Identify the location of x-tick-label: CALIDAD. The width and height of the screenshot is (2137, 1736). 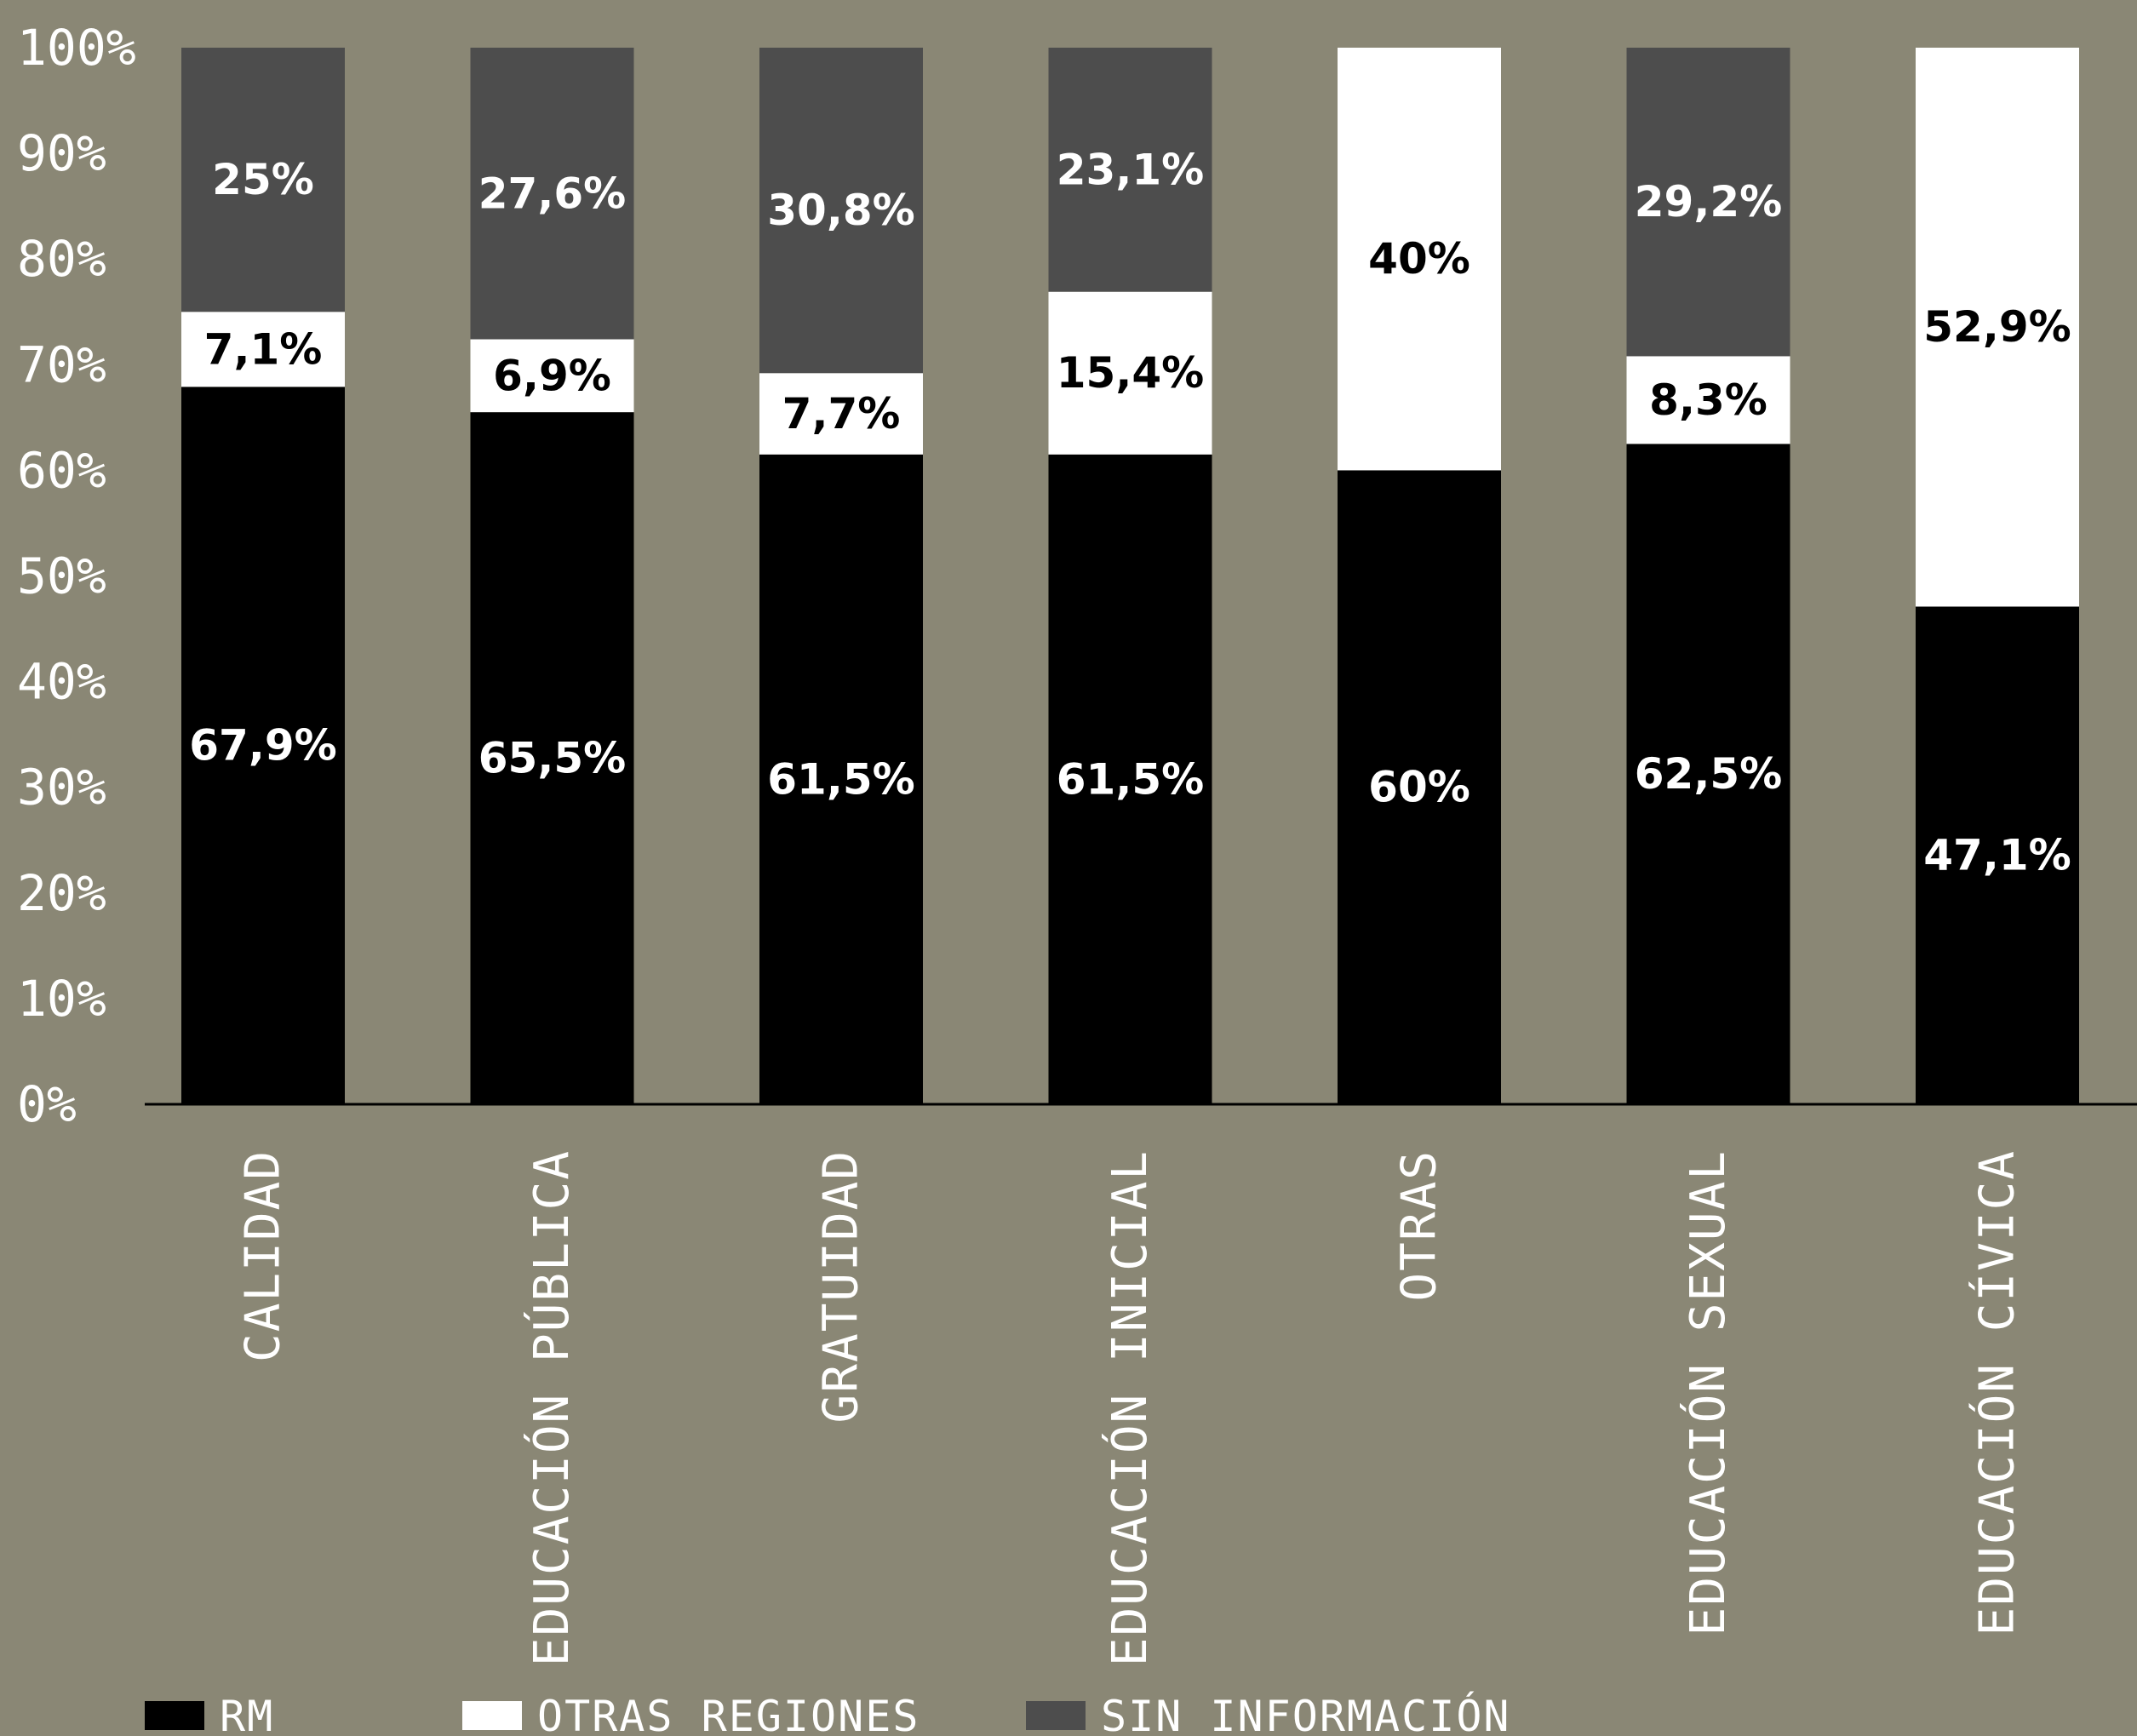
(263, 1255).